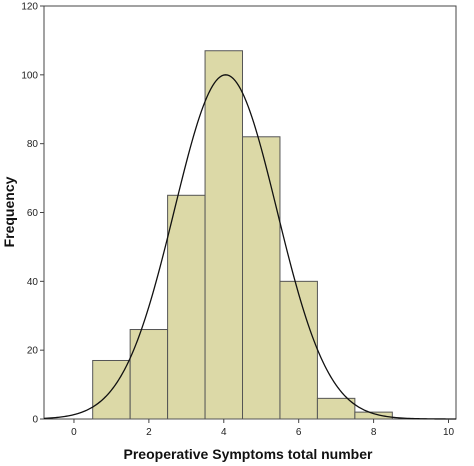 Image resolution: width=474 pixels, height=466 pixels. I want to click on y-axis: 0 20 40 60 80 100 120, so click(32, 214).